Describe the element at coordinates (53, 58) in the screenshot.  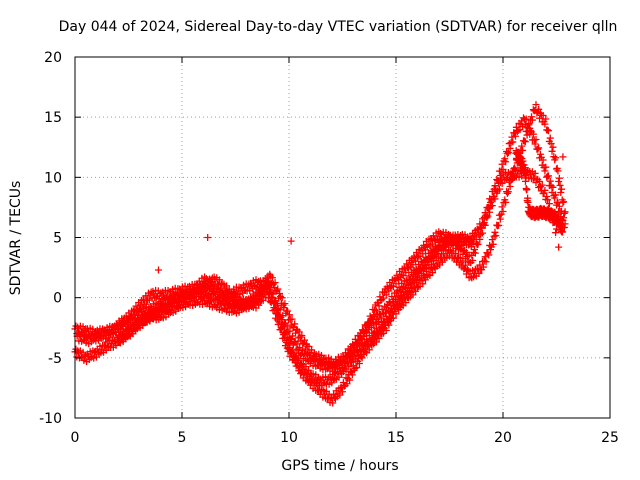
I see `y-tick-label: 20` at that location.